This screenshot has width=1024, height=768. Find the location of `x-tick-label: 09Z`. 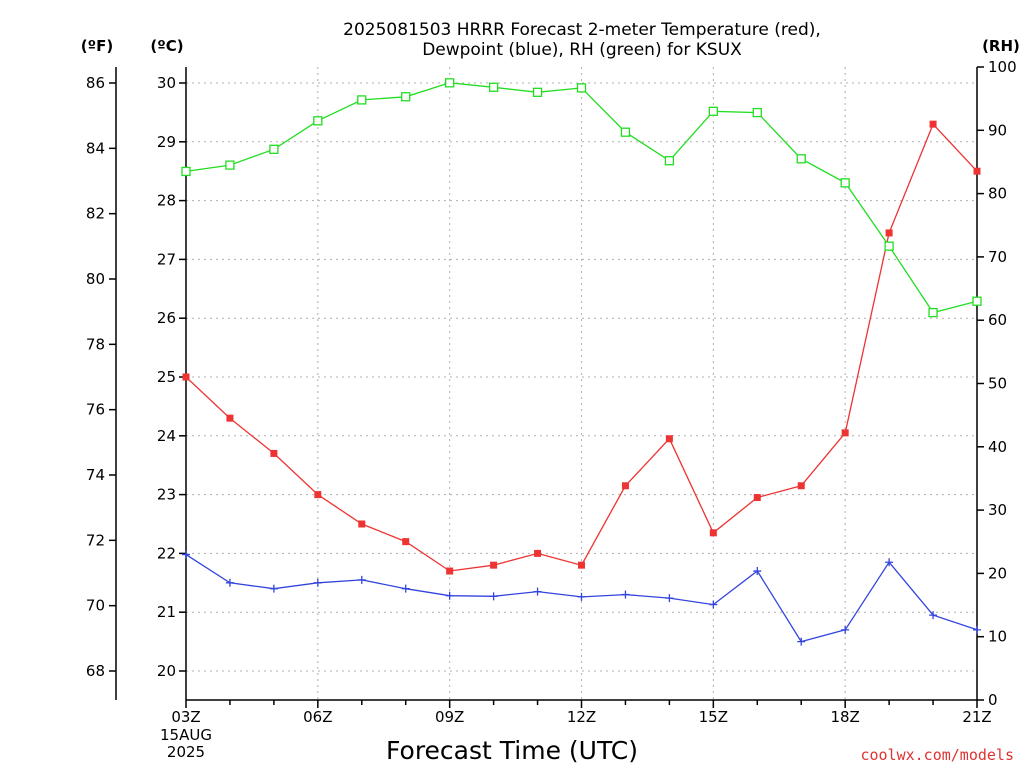

x-tick-label: 09Z is located at coordinates (449, 717).